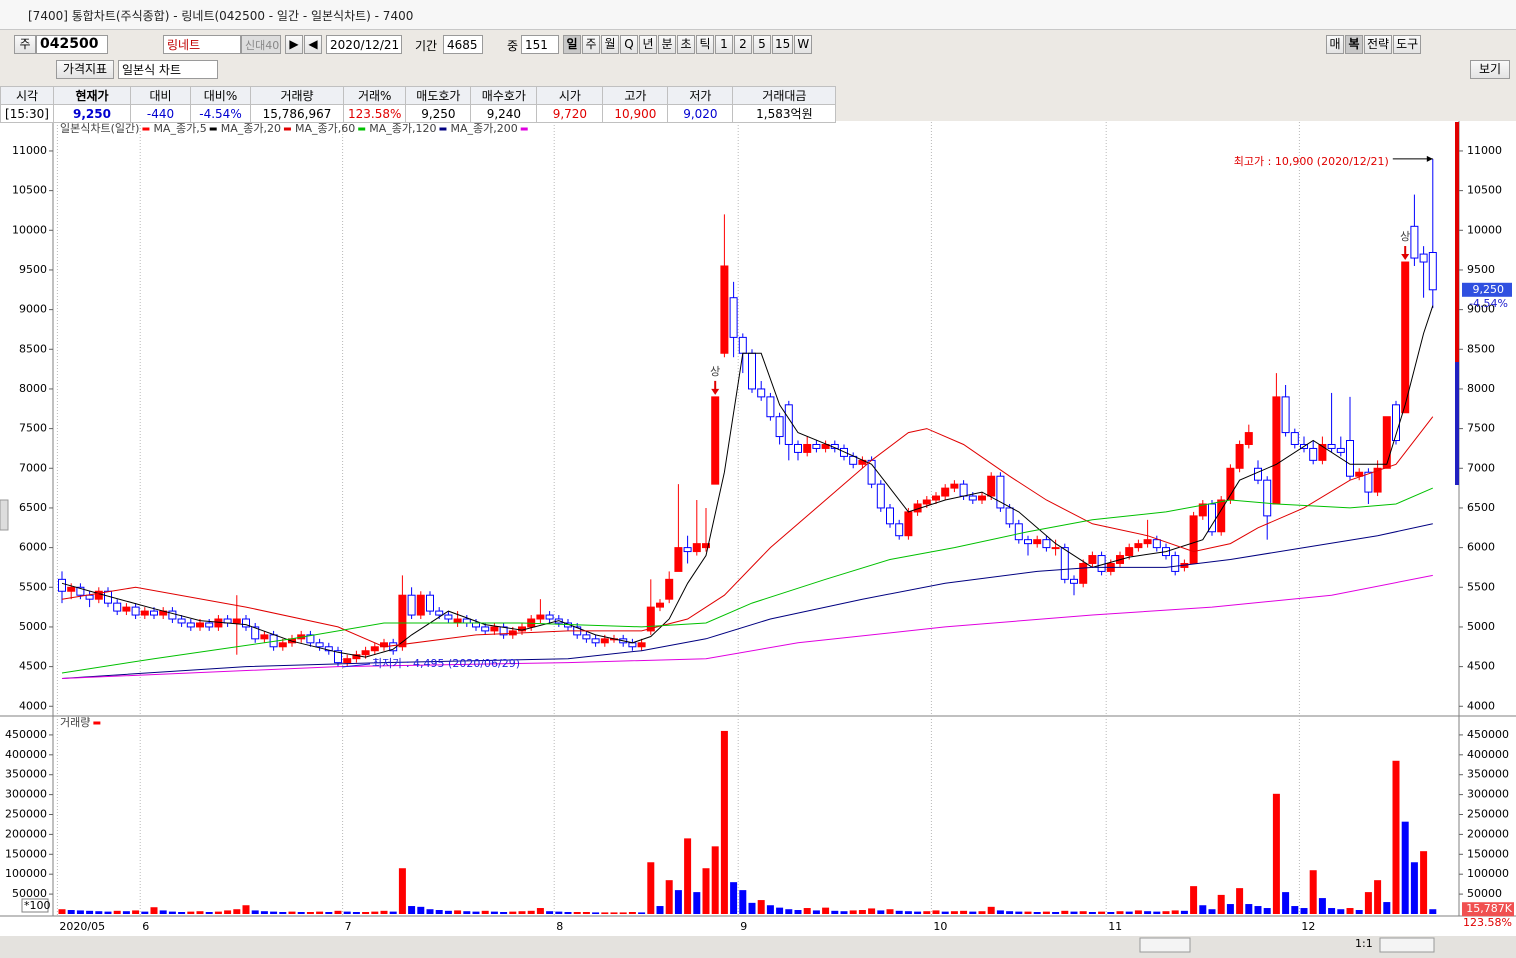 The height and width of the screenshot is (958, 1516). Describe the element at coordinates (348, 926) in the screenshot. I see `x-tick-label: 7` at that location.